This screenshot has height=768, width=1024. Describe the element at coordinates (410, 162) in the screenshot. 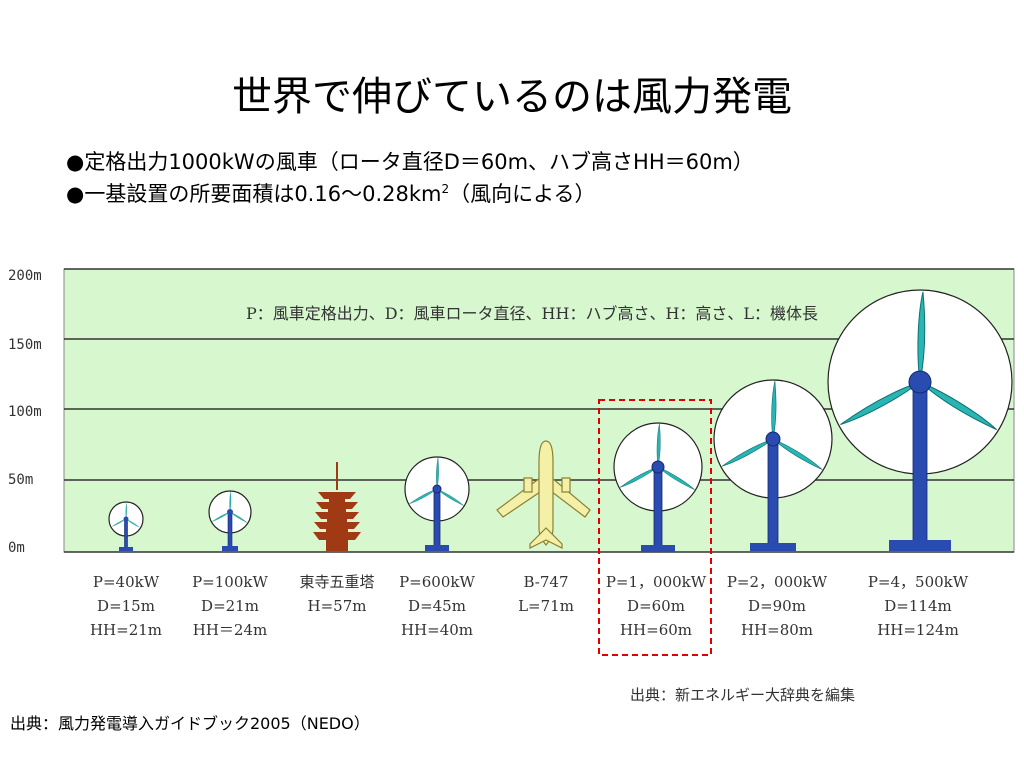

I see `bullet-rated-output: ●定格出力1000kWの風車（ロータ直径D＝60m、ハブ高さHH＝60m）` at that location.